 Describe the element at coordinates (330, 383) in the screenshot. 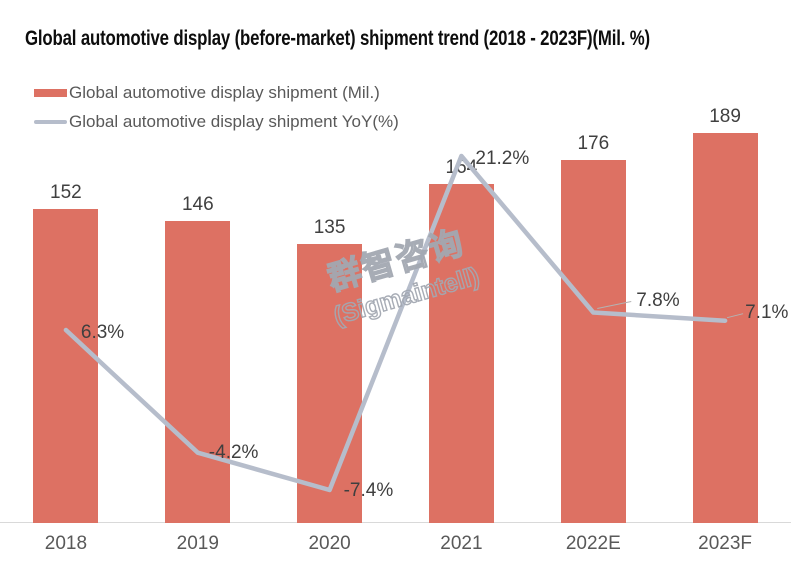

I see `bar-2020` at that location.